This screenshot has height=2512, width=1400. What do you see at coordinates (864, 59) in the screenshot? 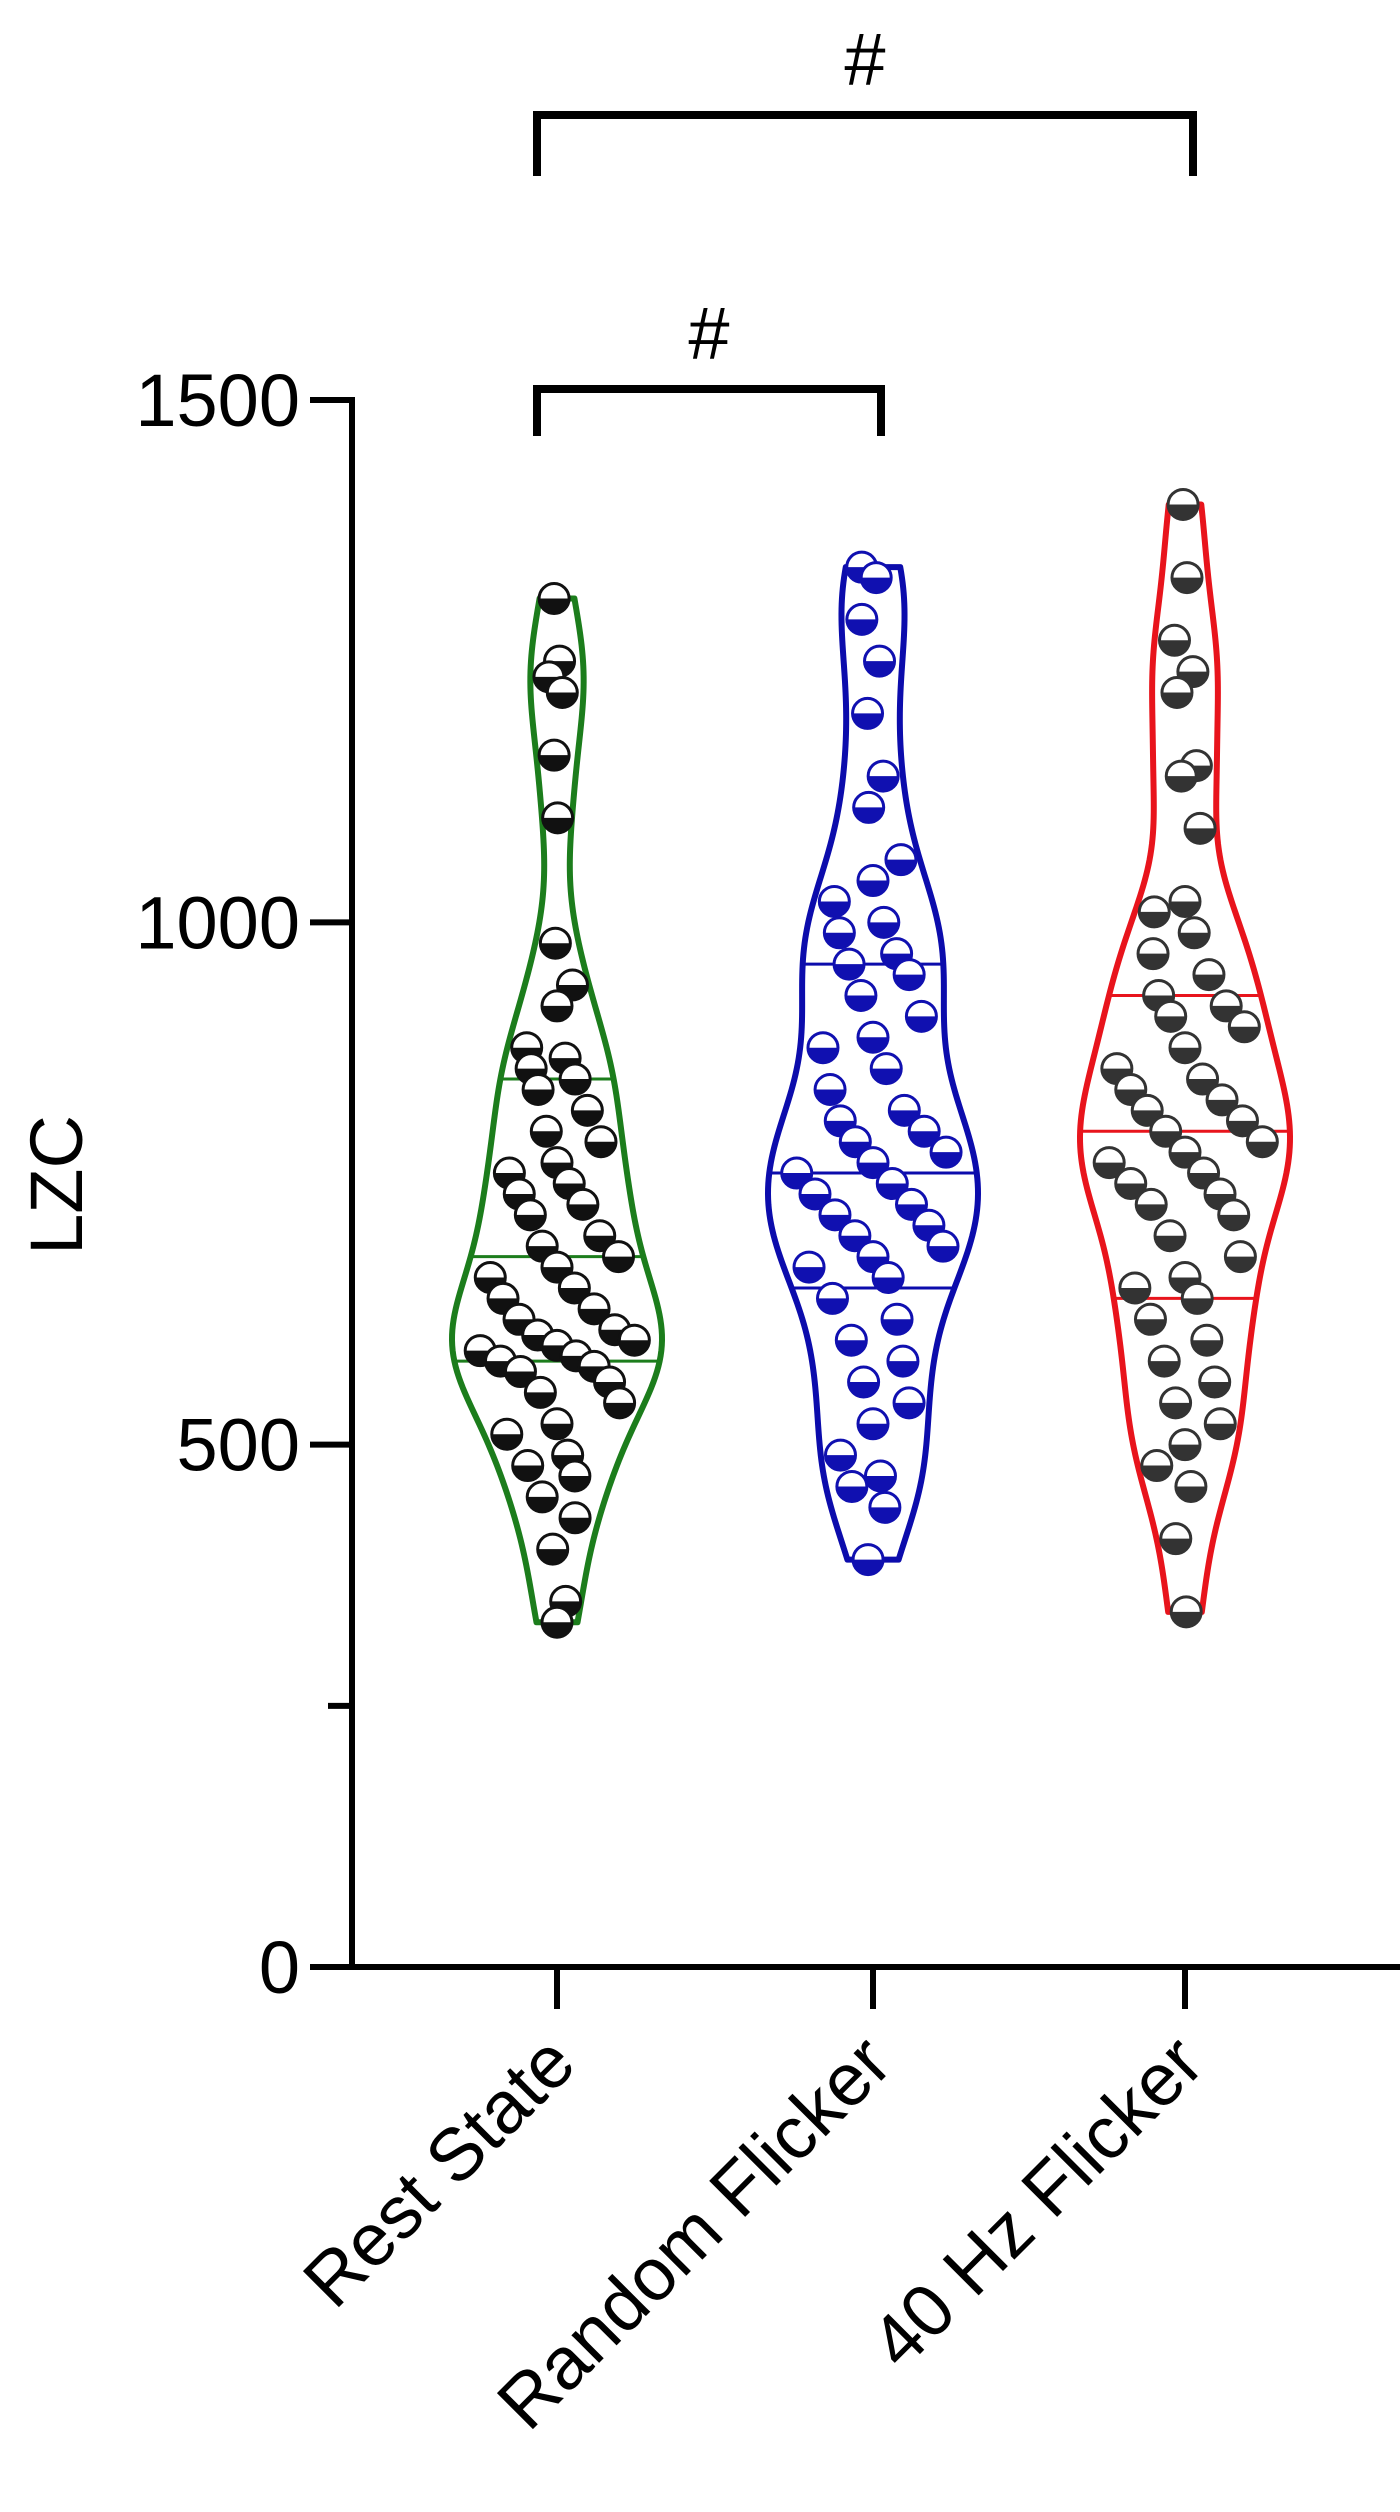
I see `significance-label: #` at bounding box center [864, 59].